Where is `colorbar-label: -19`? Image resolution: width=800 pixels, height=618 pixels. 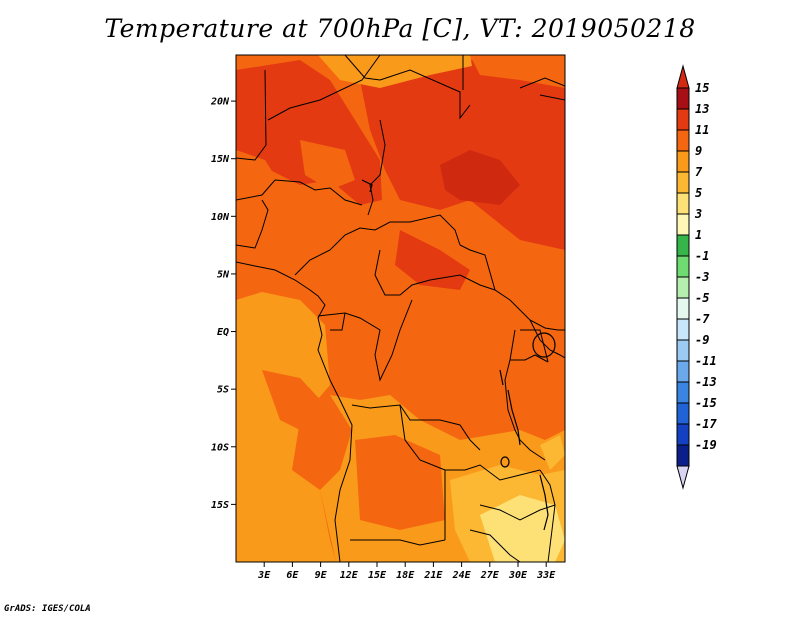 colorbar-label: -19 is located at coordinates (706, 445).